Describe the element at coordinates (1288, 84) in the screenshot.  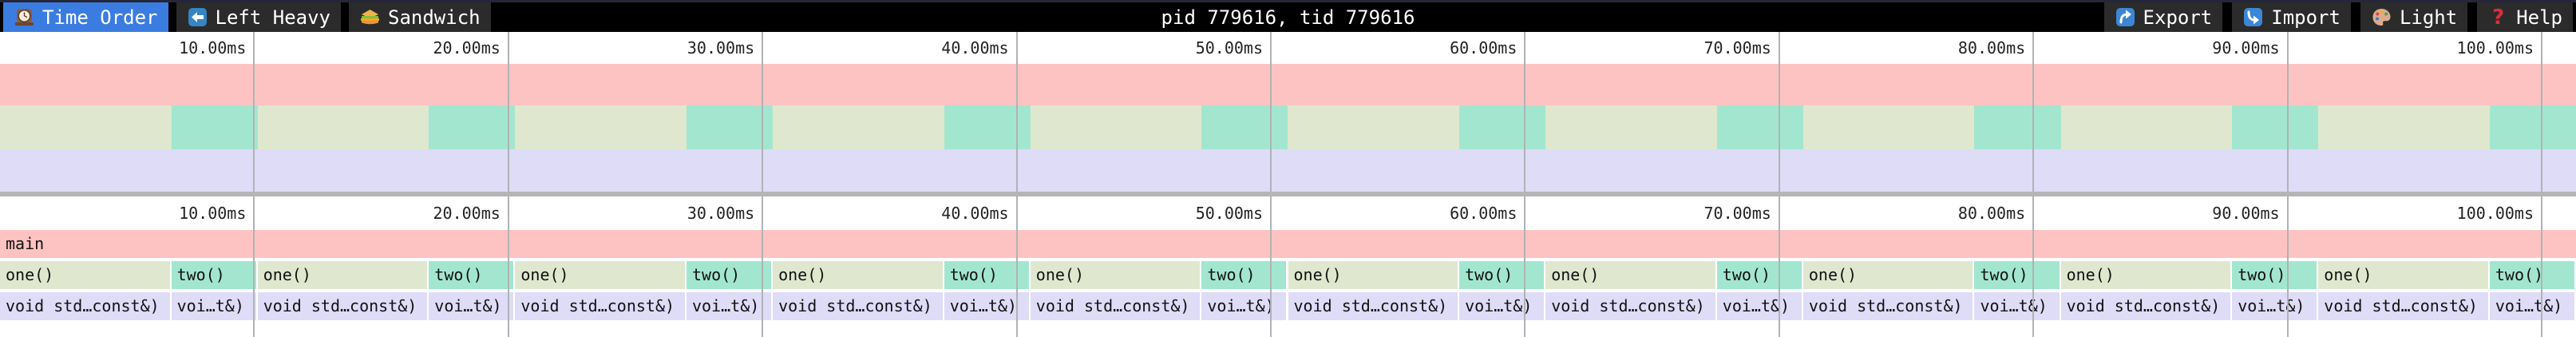
I see `minimap-main-band` at that location.